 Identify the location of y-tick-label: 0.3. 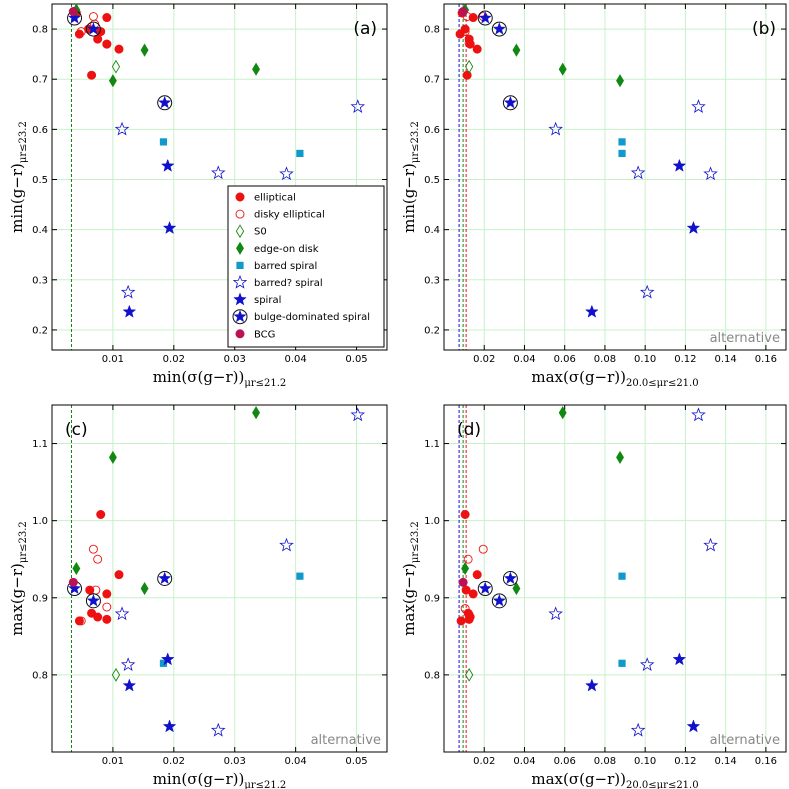
(432, 280).